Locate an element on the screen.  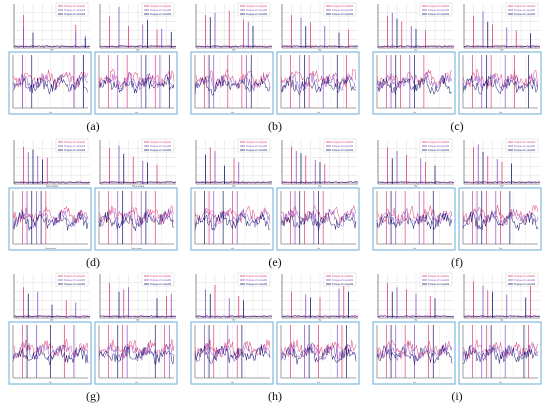
x-axis-label: Time series is located at coordinates (52, 186).